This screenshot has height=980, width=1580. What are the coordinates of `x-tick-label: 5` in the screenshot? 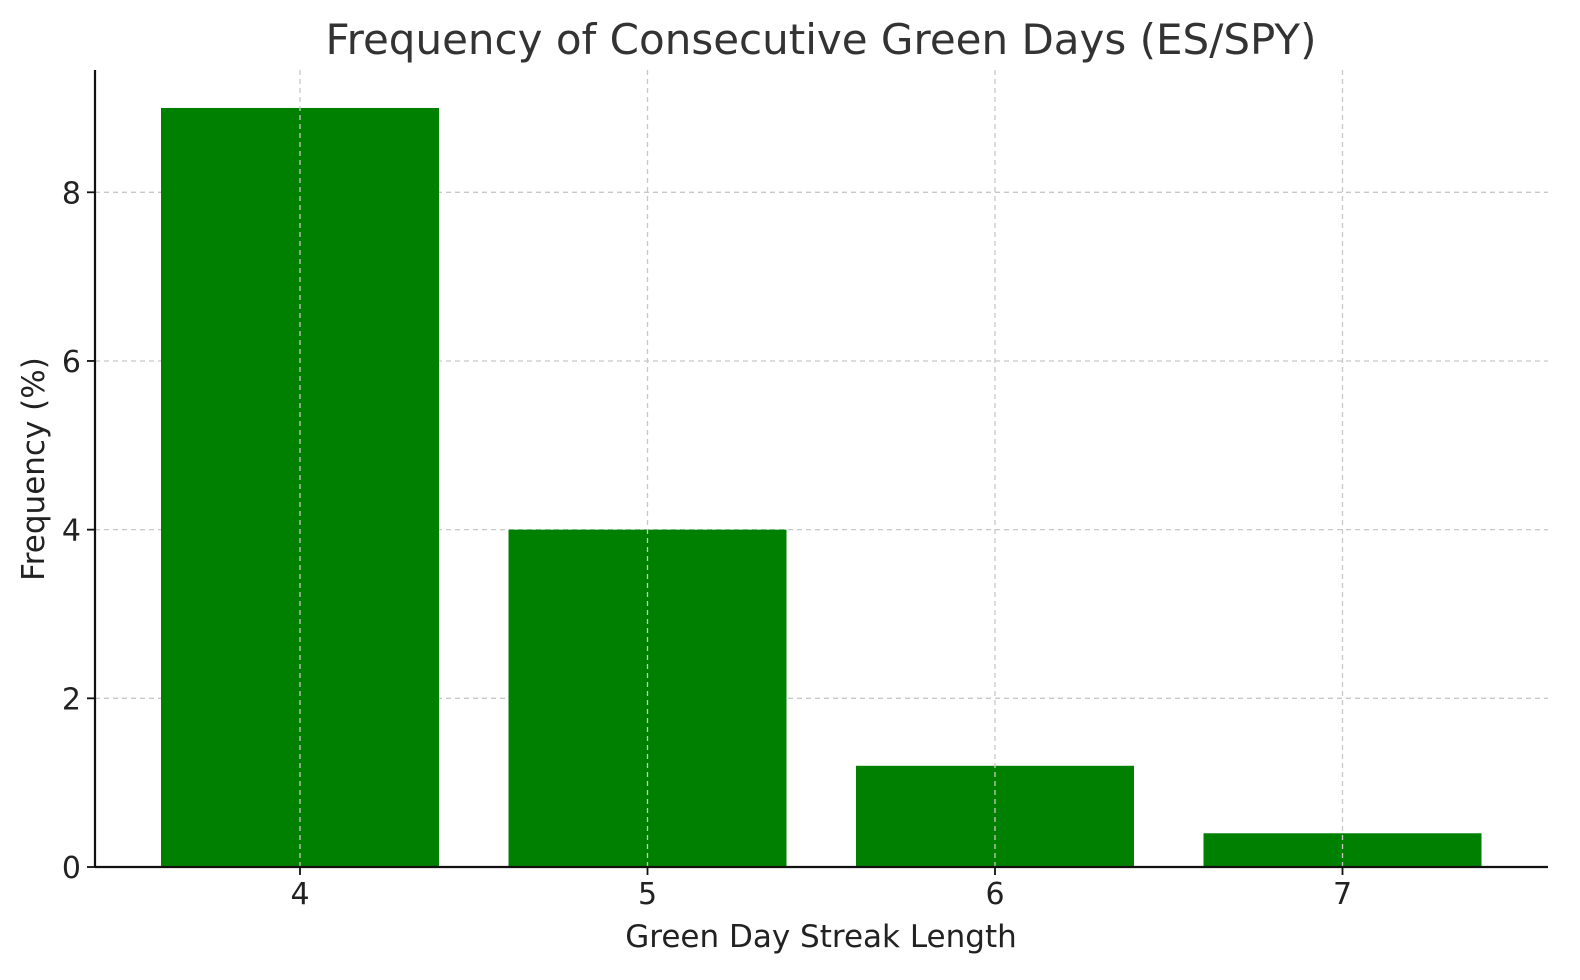 It's located at (647, 894).